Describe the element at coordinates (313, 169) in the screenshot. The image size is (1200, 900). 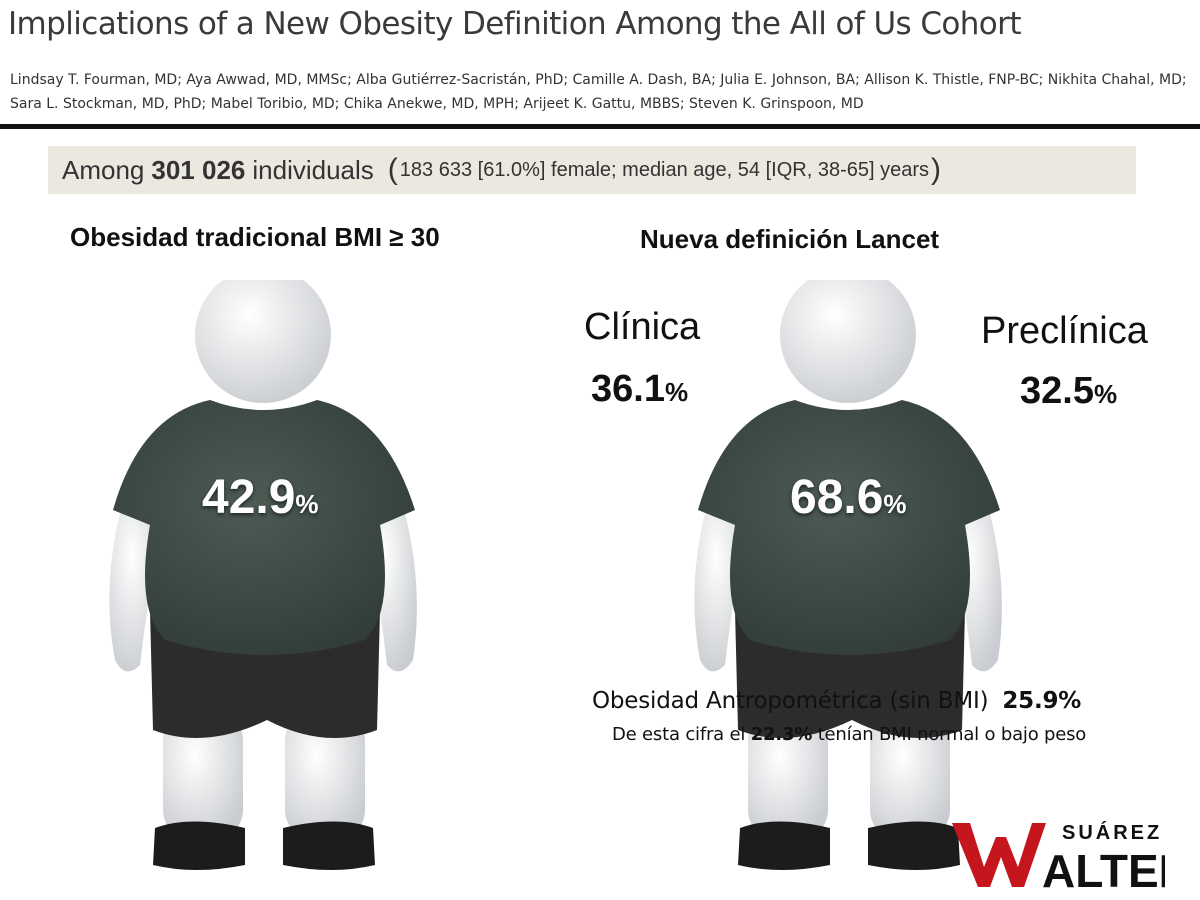
I see `cohort-suffix: individuals` at that location.